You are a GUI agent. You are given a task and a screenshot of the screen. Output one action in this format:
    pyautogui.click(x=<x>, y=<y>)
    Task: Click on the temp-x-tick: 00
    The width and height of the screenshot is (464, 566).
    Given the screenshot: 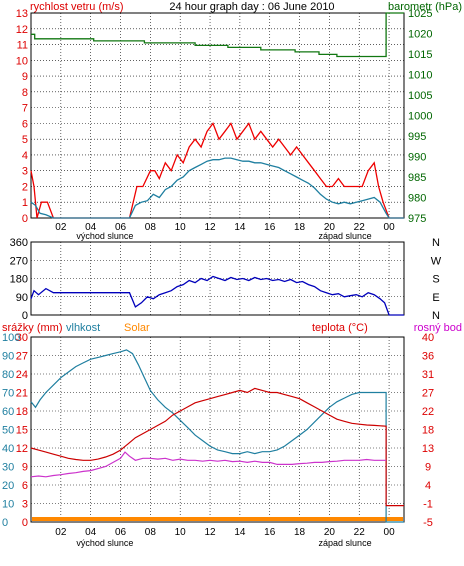 What is the action you would take?
    pyautogui.click(x=390, y=532)
    